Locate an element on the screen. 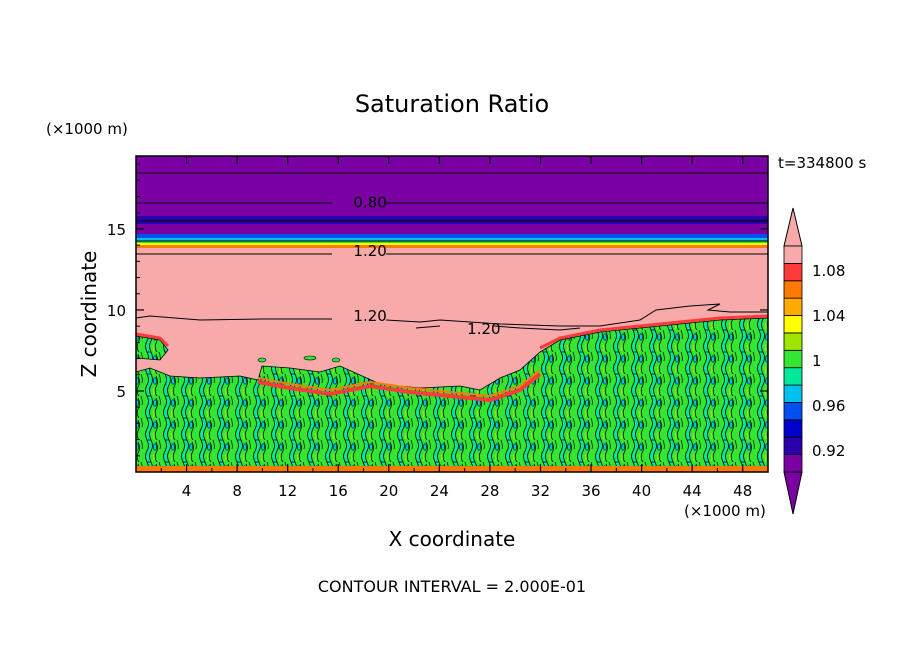 This screenshot has width=904, height=654. colorbar-tick-label: 0.96 is located at coordinates (828, 406).